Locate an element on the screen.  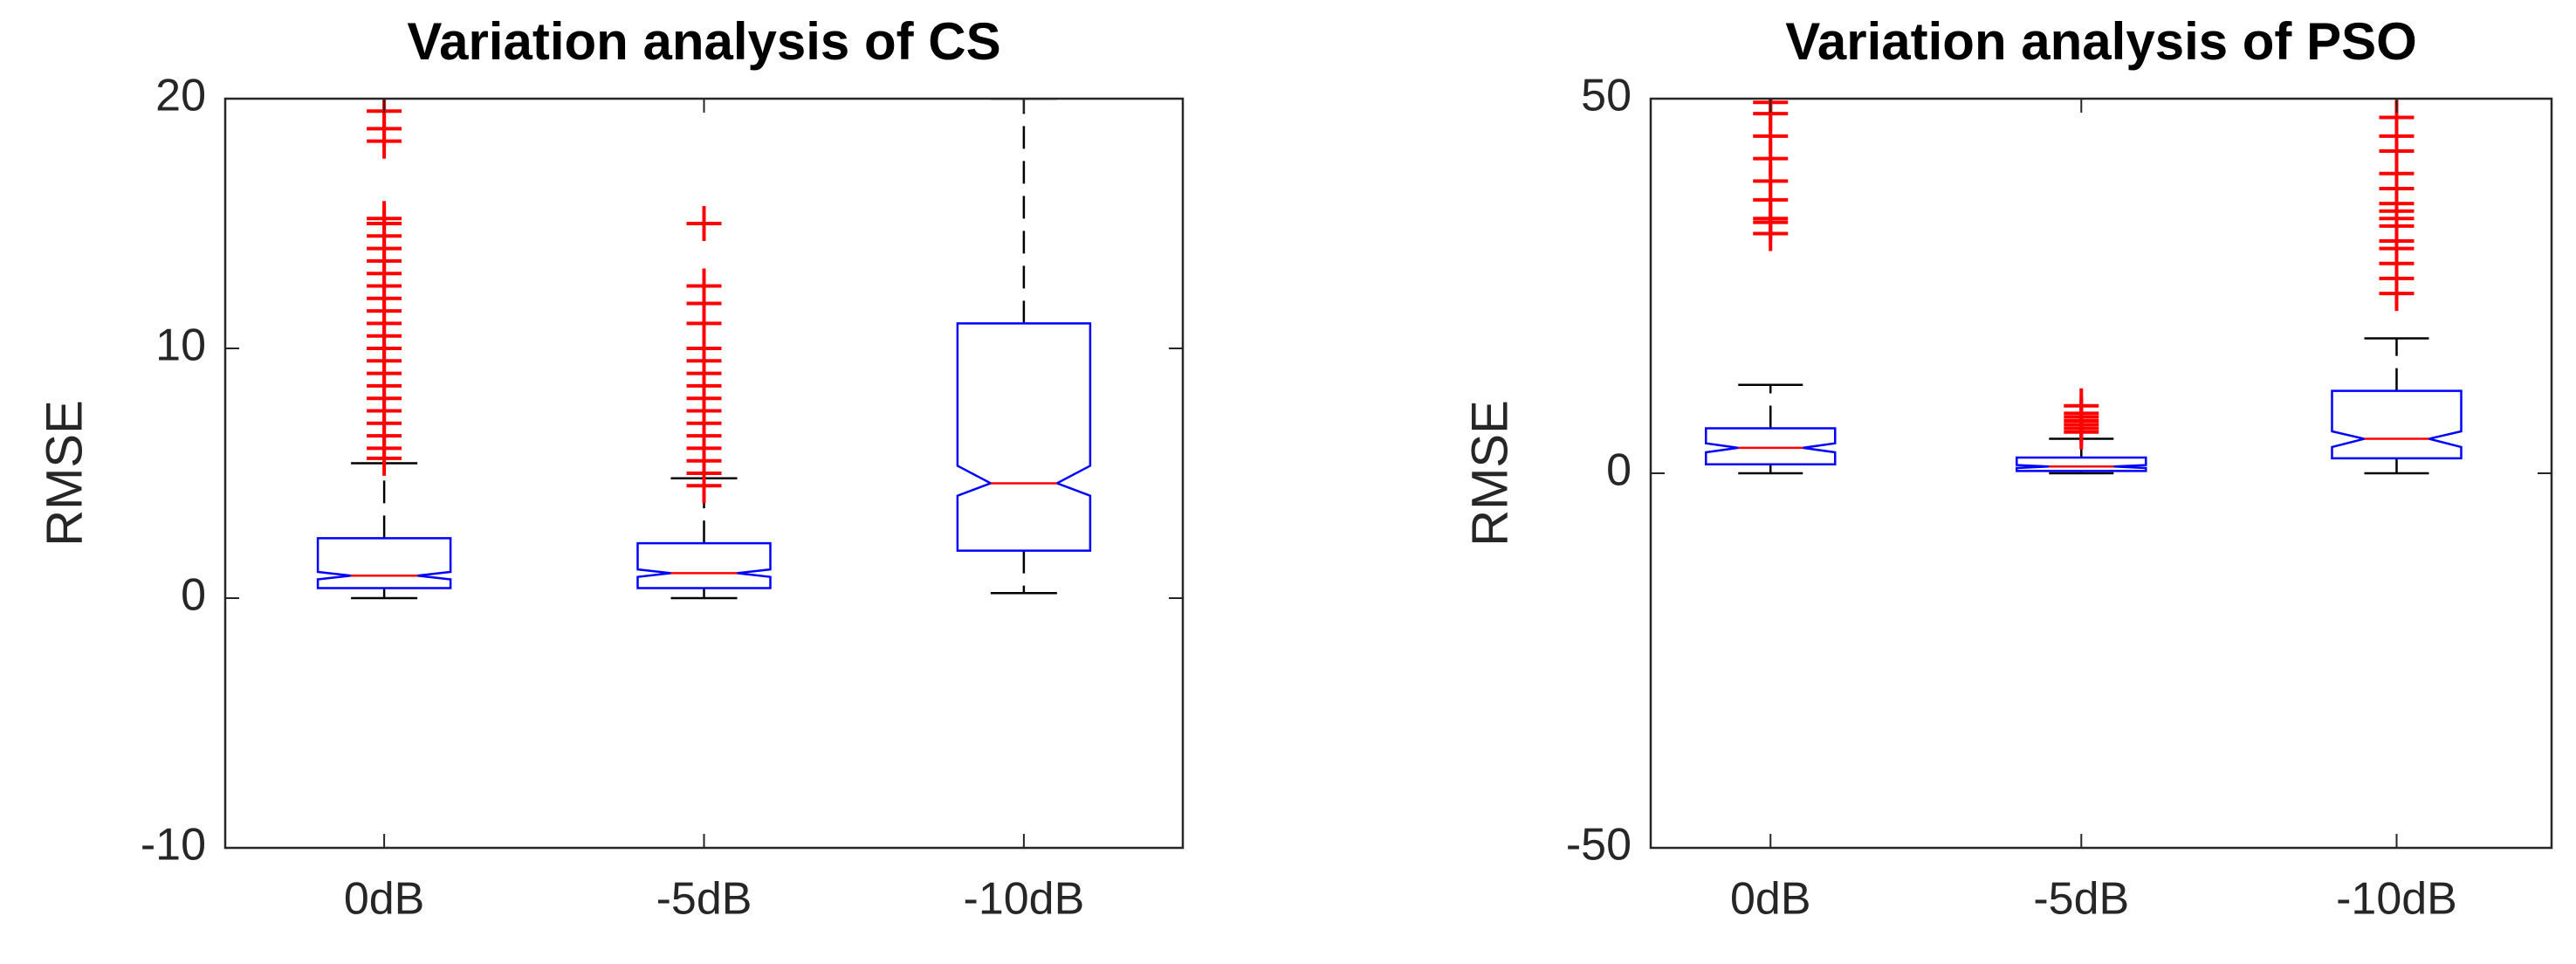
y-tick-label: -10 is located at coordinates (173, 845).